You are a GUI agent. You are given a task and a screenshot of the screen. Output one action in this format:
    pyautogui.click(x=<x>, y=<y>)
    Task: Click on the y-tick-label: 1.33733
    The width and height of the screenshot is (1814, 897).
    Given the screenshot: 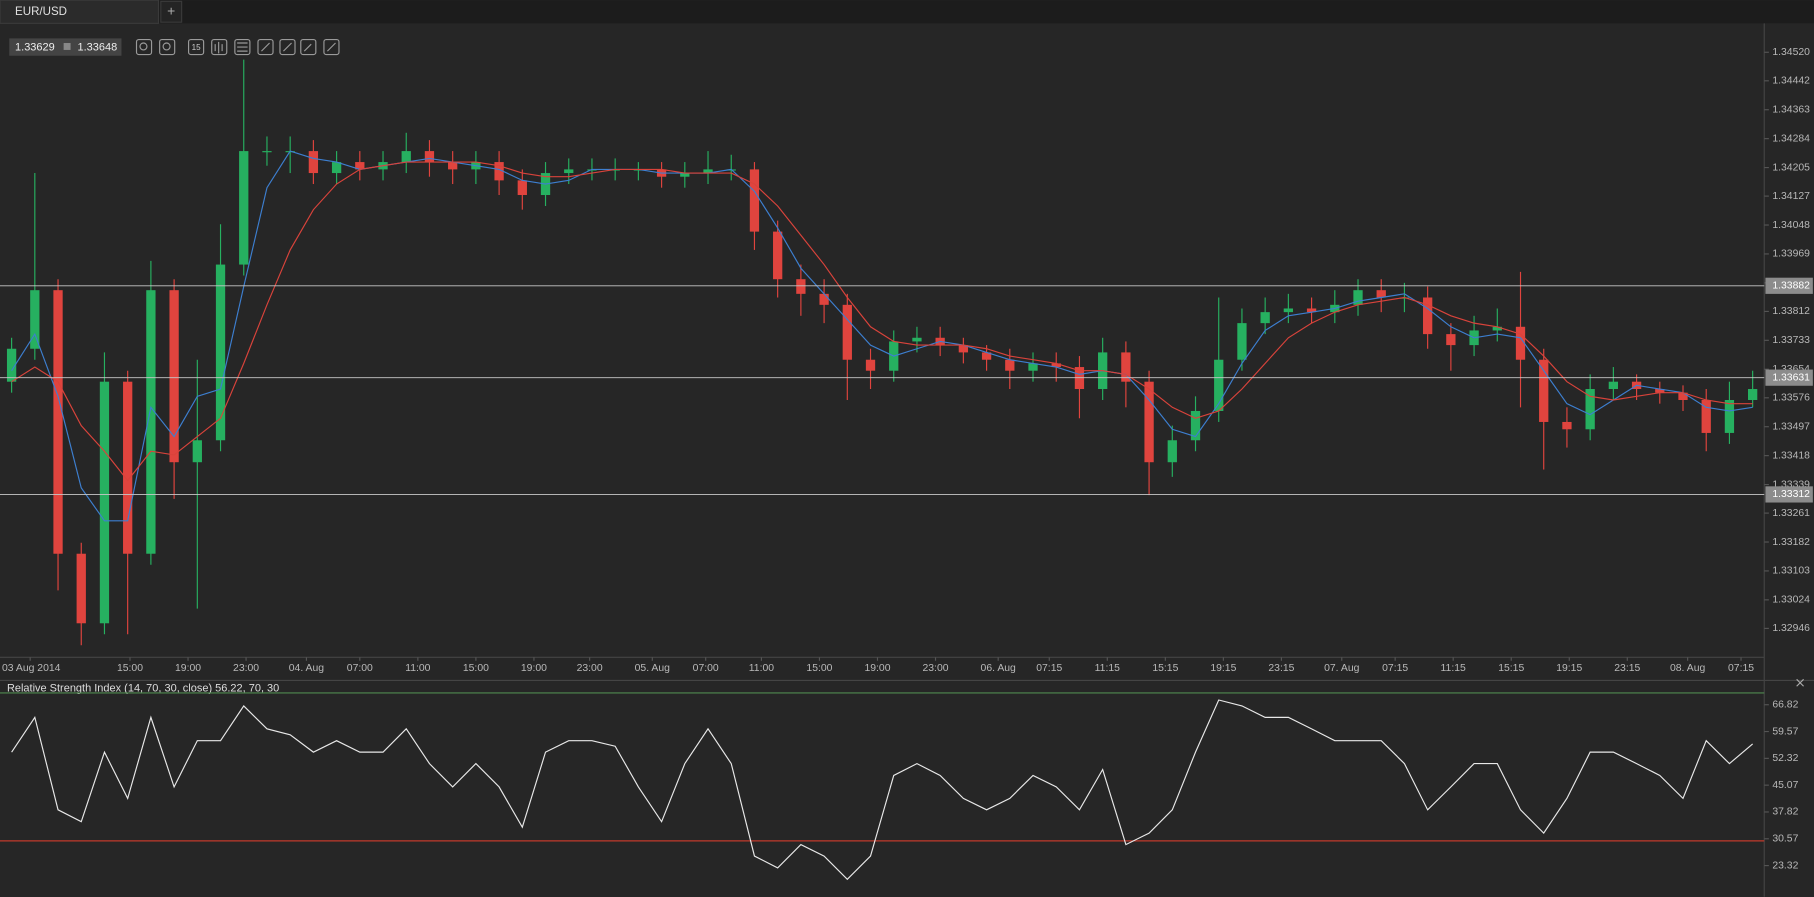 What is the action you would take?
    pyautogui.click(x=1791, y=340)
    